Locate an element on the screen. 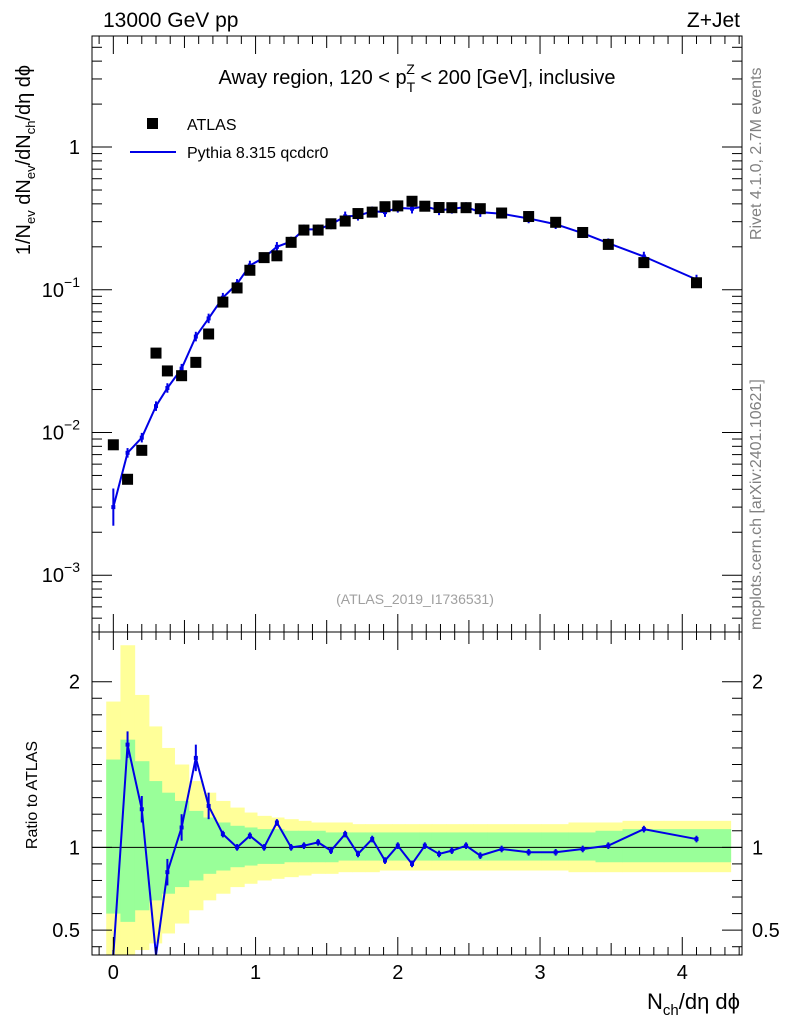 This screenshot has width=786, height=1024. main-y-tick-label: 1 is located at coordinates (74, 148).